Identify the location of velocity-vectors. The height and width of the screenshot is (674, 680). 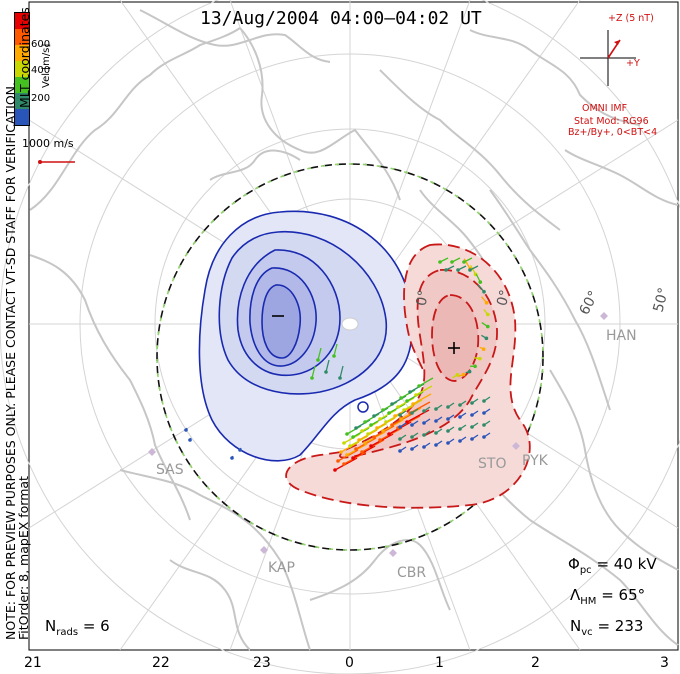
(337, 364).